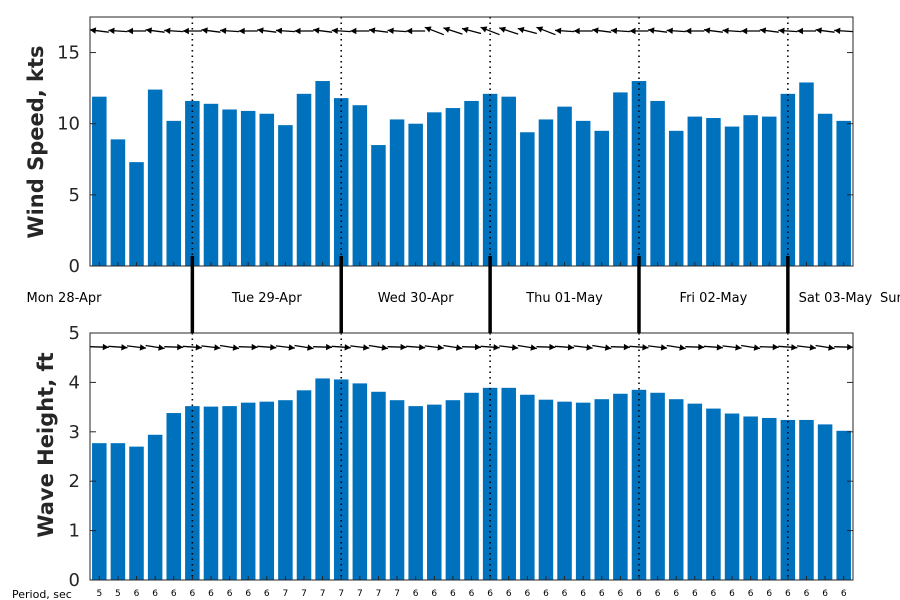 The width and height of the screenshot is (900, 600). Describe the element at coordinates (890, 298) in the screenshot. I see `day-label: Sun` at that location.